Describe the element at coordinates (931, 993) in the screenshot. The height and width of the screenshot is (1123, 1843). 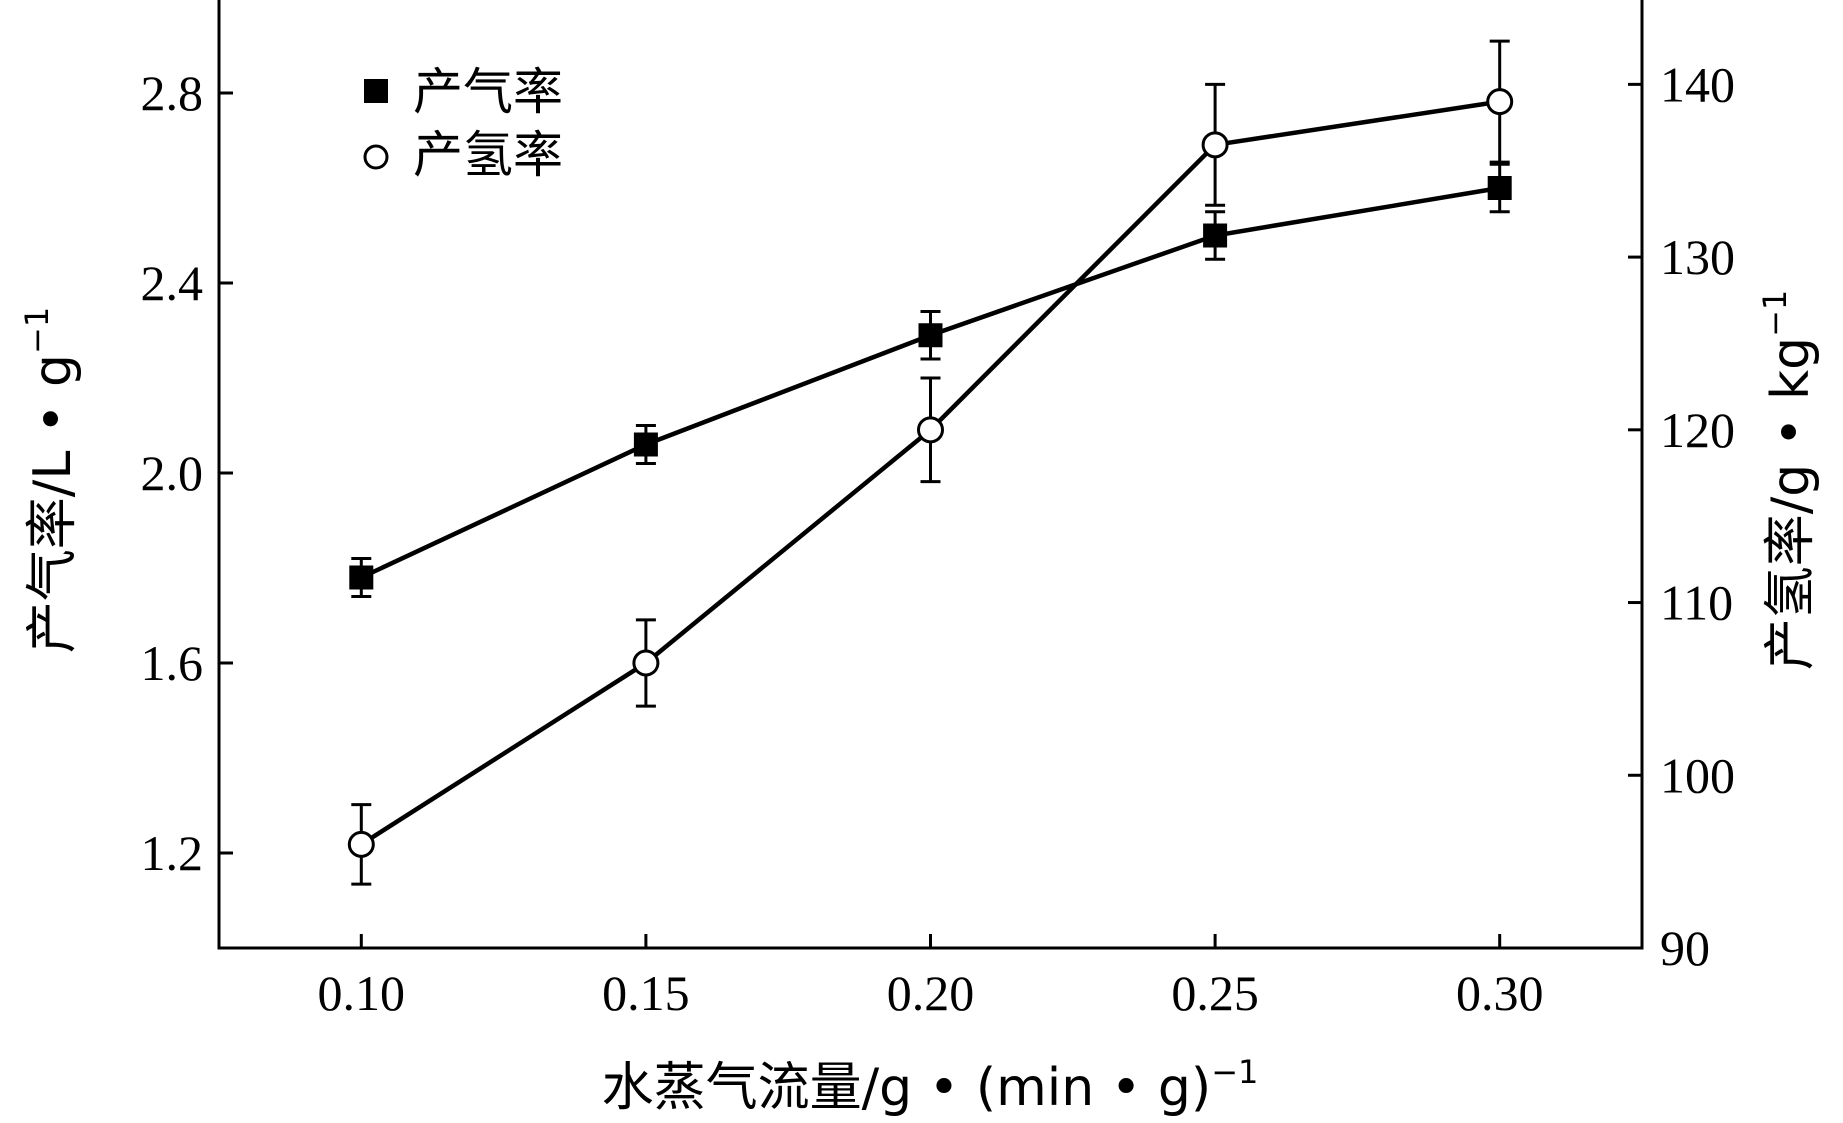
I see `x-tick-label: 0.20` at that location.